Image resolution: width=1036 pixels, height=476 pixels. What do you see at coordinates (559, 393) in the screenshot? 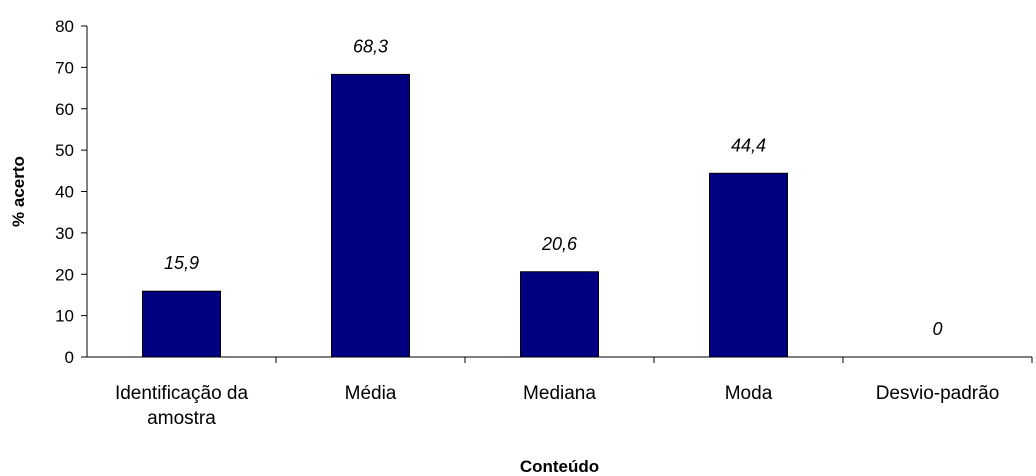
I see `category-label: Mediana` at bounding box center [559, 393].